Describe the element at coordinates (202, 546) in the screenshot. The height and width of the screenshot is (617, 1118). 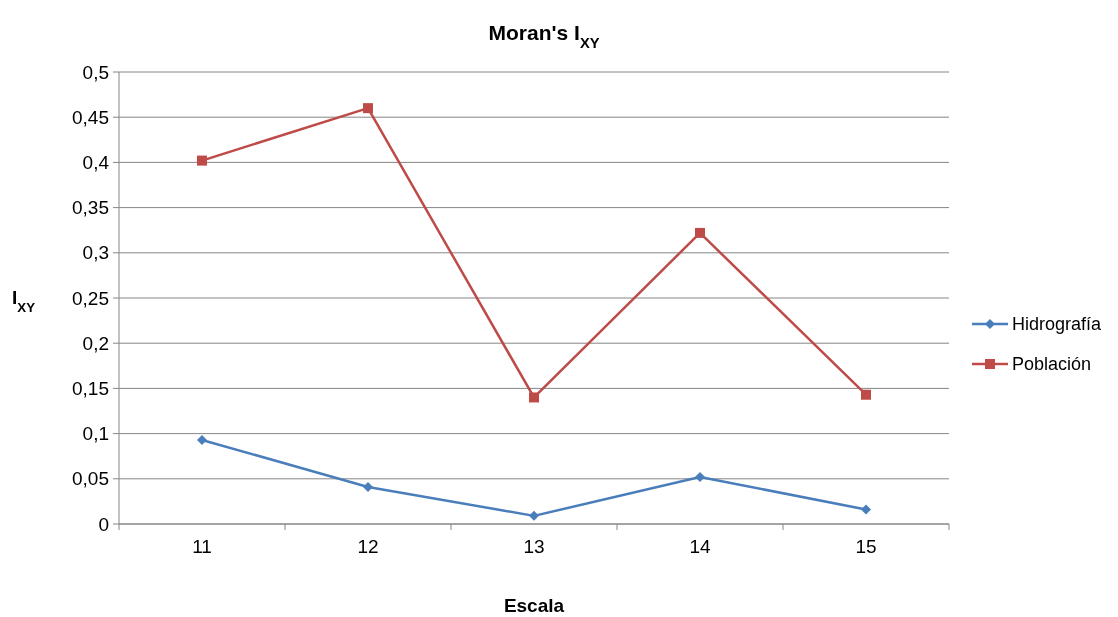
I see `x-tick-label: 11` at that location.